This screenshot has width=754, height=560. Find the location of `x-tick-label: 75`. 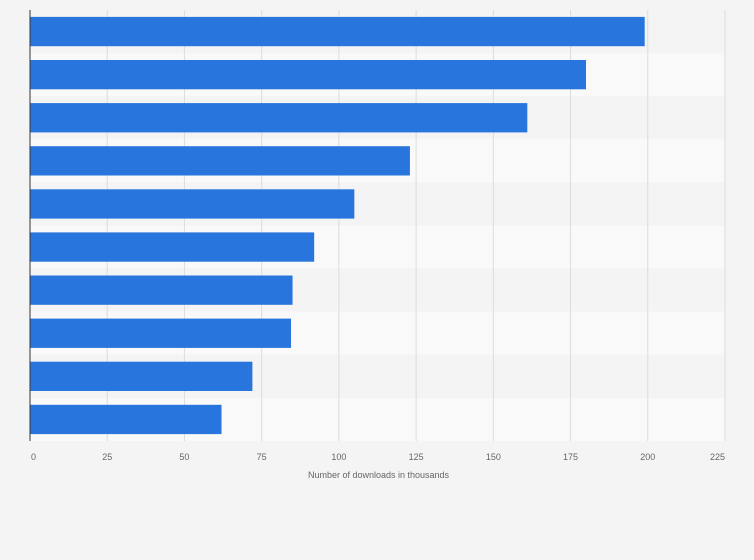

x-tick-label: 75 is located at coordinates (262, 457).